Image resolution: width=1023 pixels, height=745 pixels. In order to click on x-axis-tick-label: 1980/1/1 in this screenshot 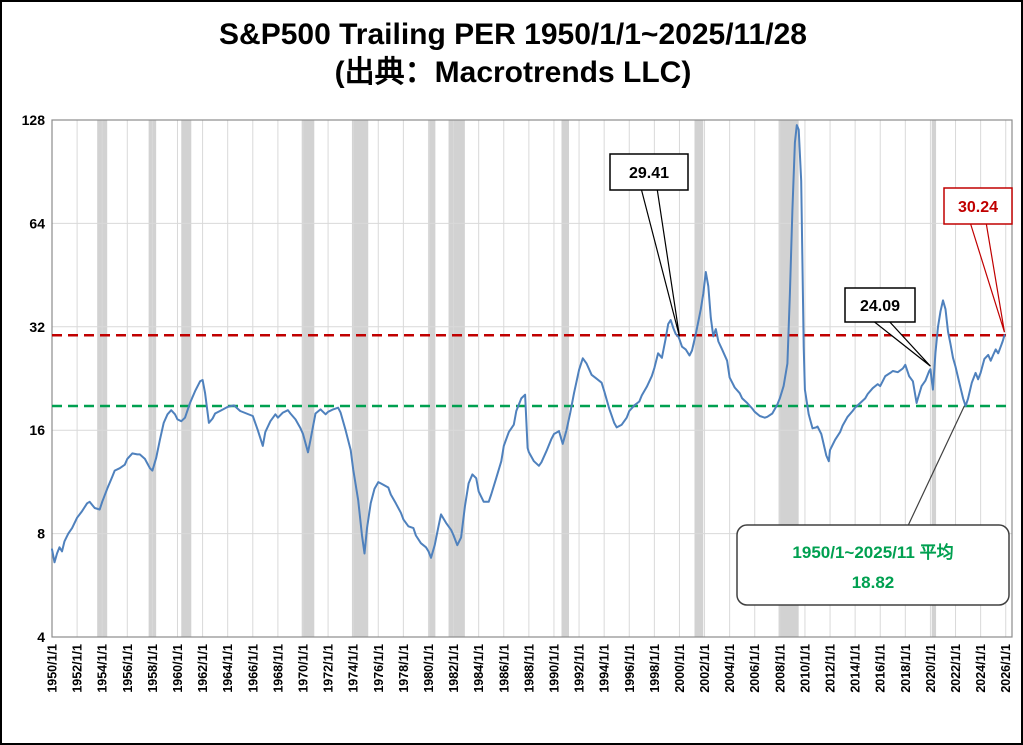, I will do `click(429, 668)`.